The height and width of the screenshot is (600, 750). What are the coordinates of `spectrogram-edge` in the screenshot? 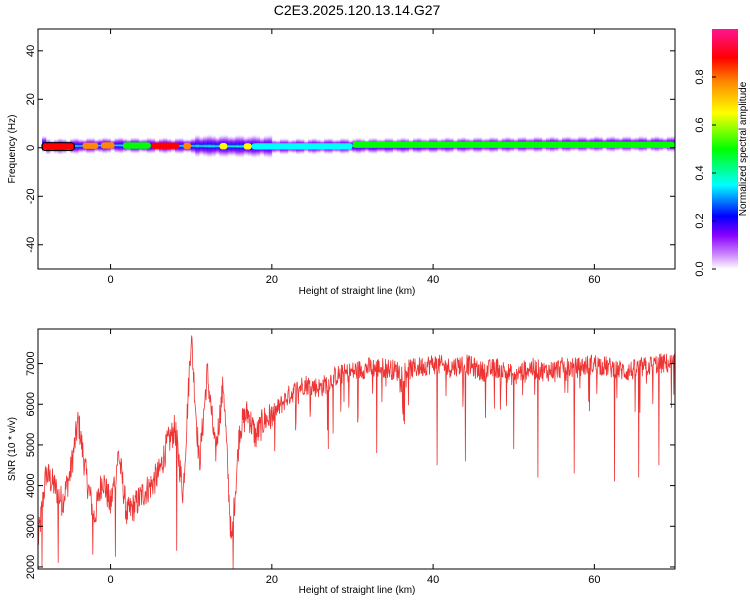 It's located at (58, 147).